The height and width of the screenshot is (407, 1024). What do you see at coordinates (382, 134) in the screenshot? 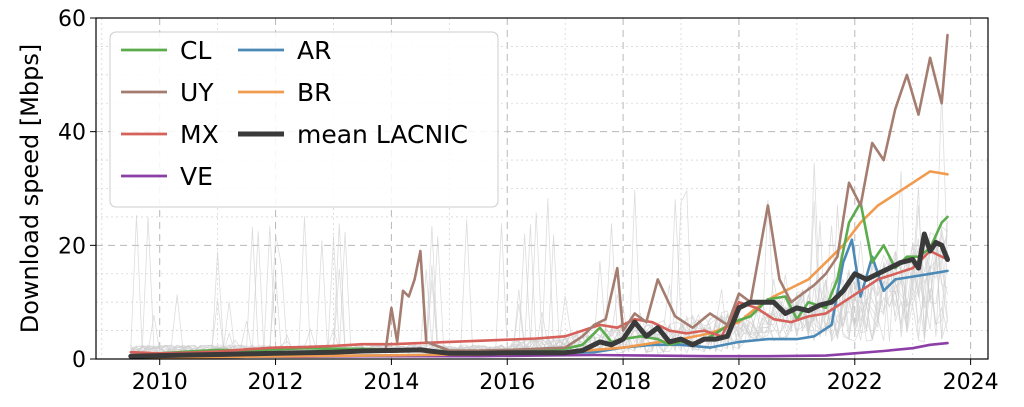
I see `legend-label: mean LACNIC` at bounding box center [382, 134].